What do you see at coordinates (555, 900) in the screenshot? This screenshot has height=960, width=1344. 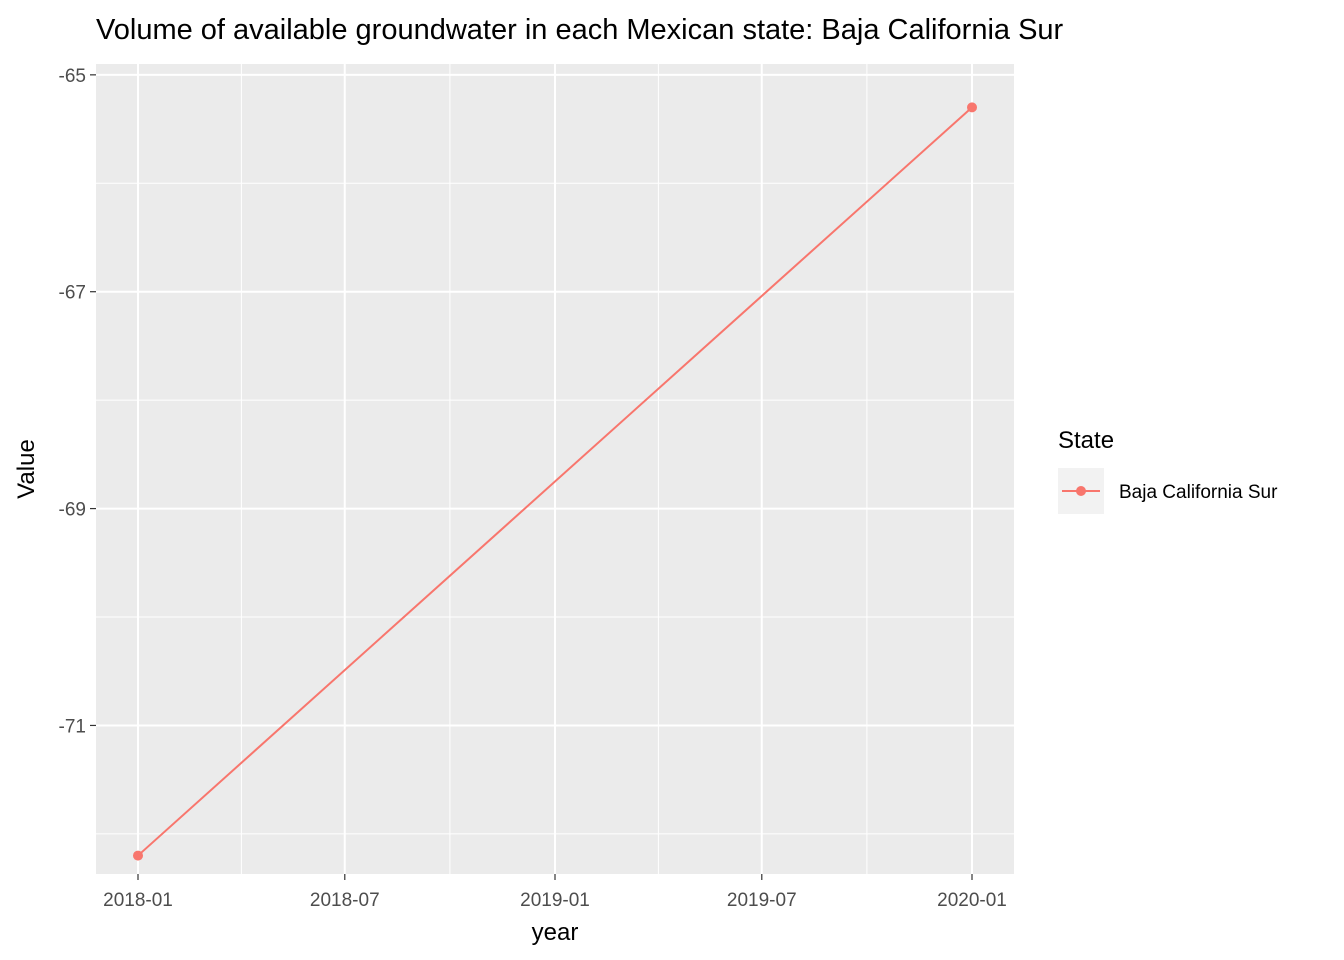 I see `x-tick-label: 2019-01` at bounding box center [555, 900].